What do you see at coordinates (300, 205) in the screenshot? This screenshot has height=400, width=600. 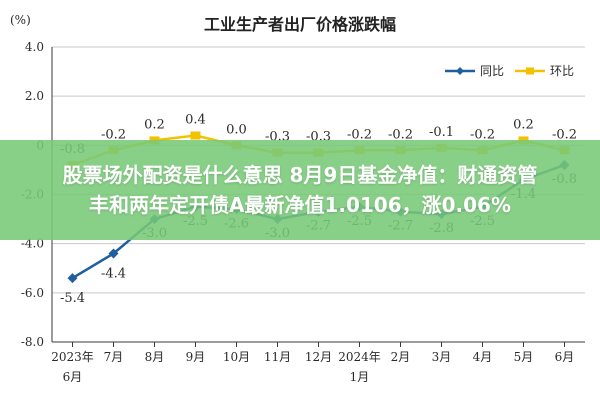 I see `banner-line-2: 丰和两年定开债A最新净值1.0106，涨0.06%` at bounding box center [300, 205].